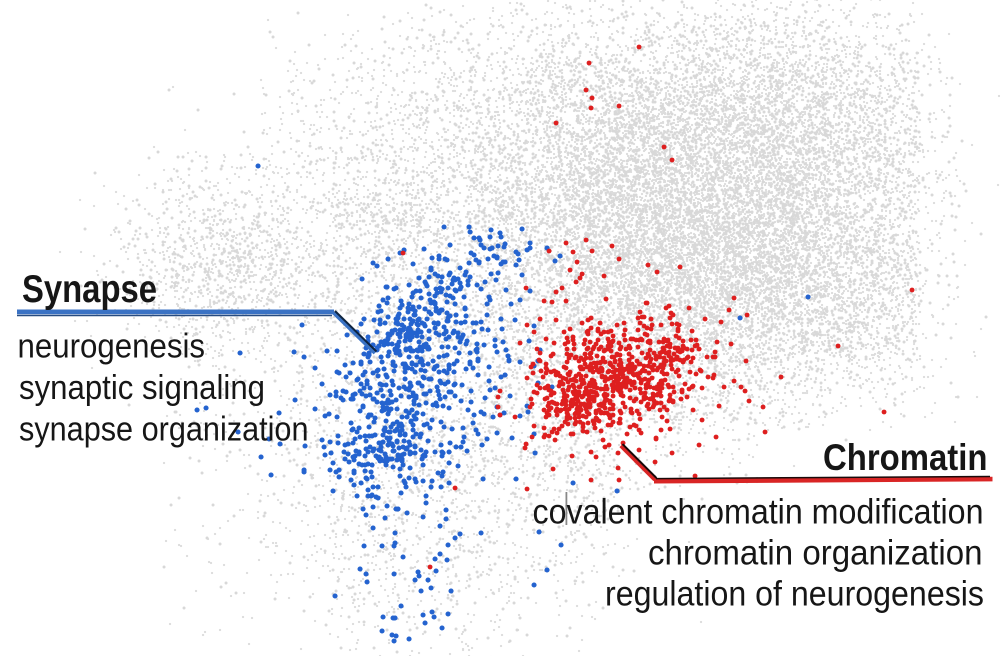  Describe the element at coordinates (142, 388) in the screenshot. I see `svg-text: synaptic signaling` at that location.